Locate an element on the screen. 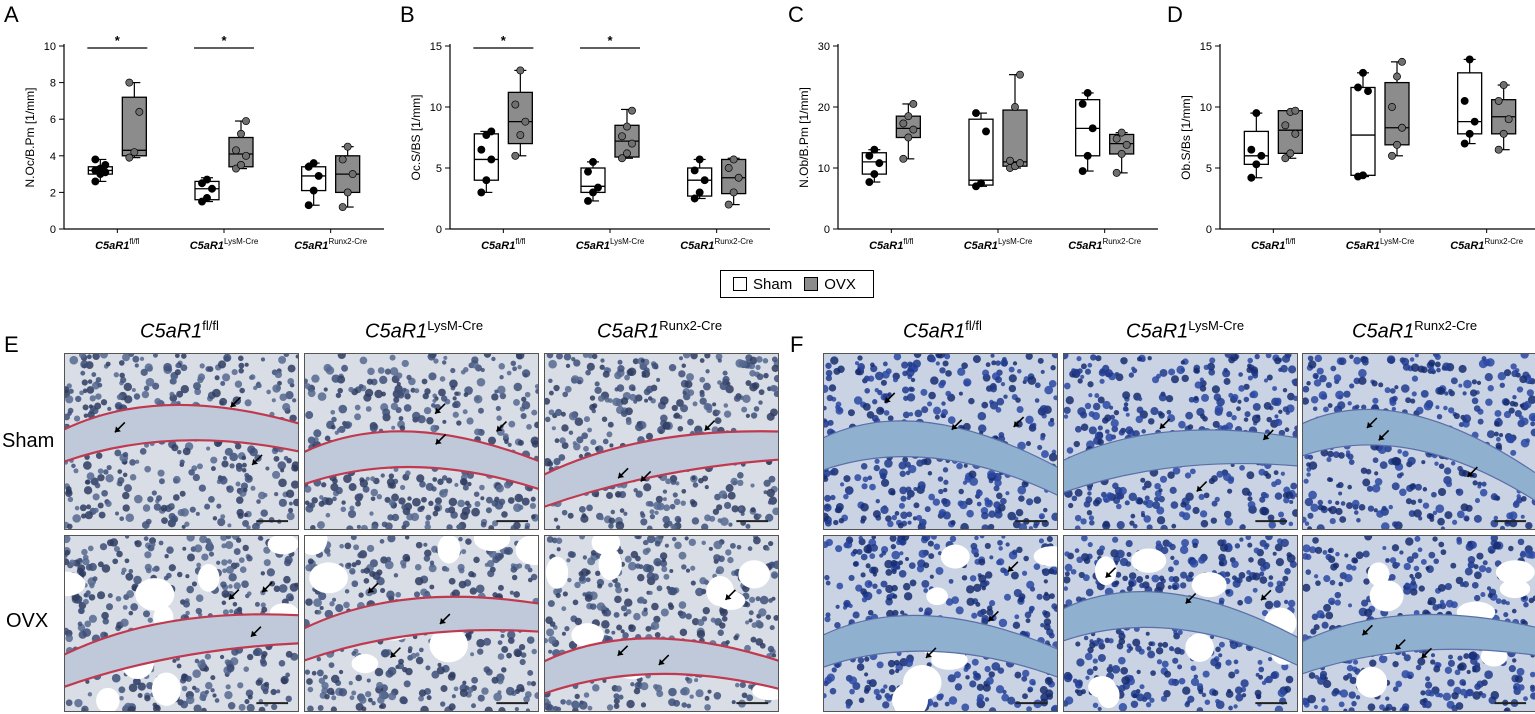 This screenshot has height=714, width=1535. y-tick-label: 8 is located at coordinates (53, 84).